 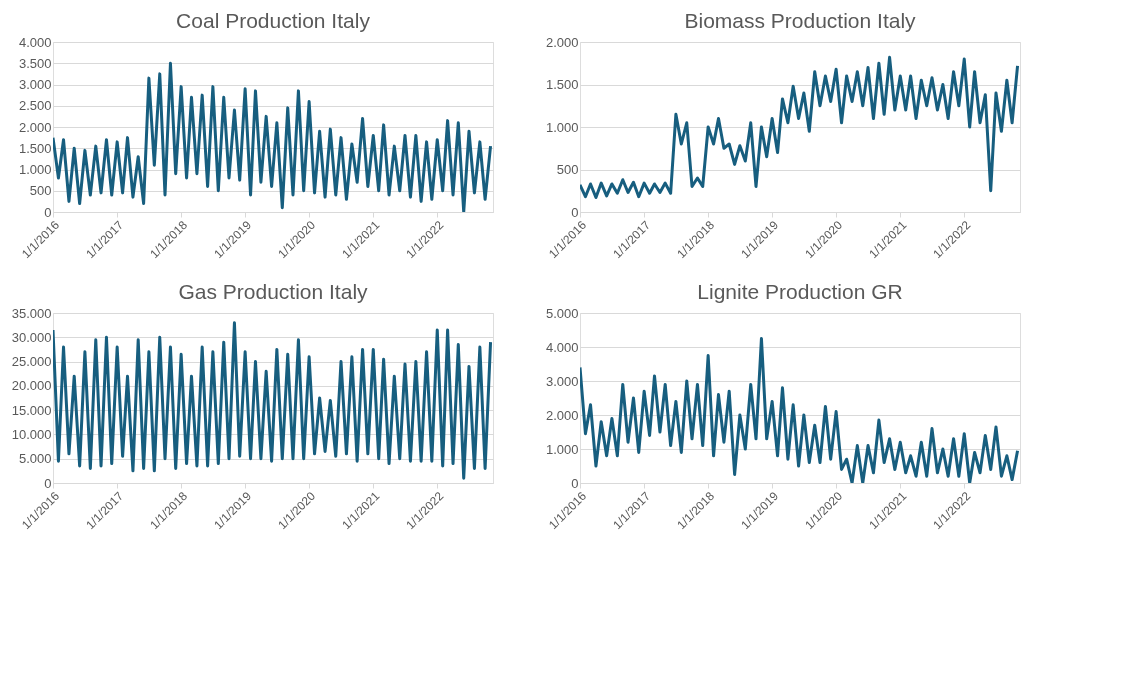 What do you see at coordinates (31, 434) in the screenshot?
I see `y-tick-label: 10.000` at bounding box center [31, 434].